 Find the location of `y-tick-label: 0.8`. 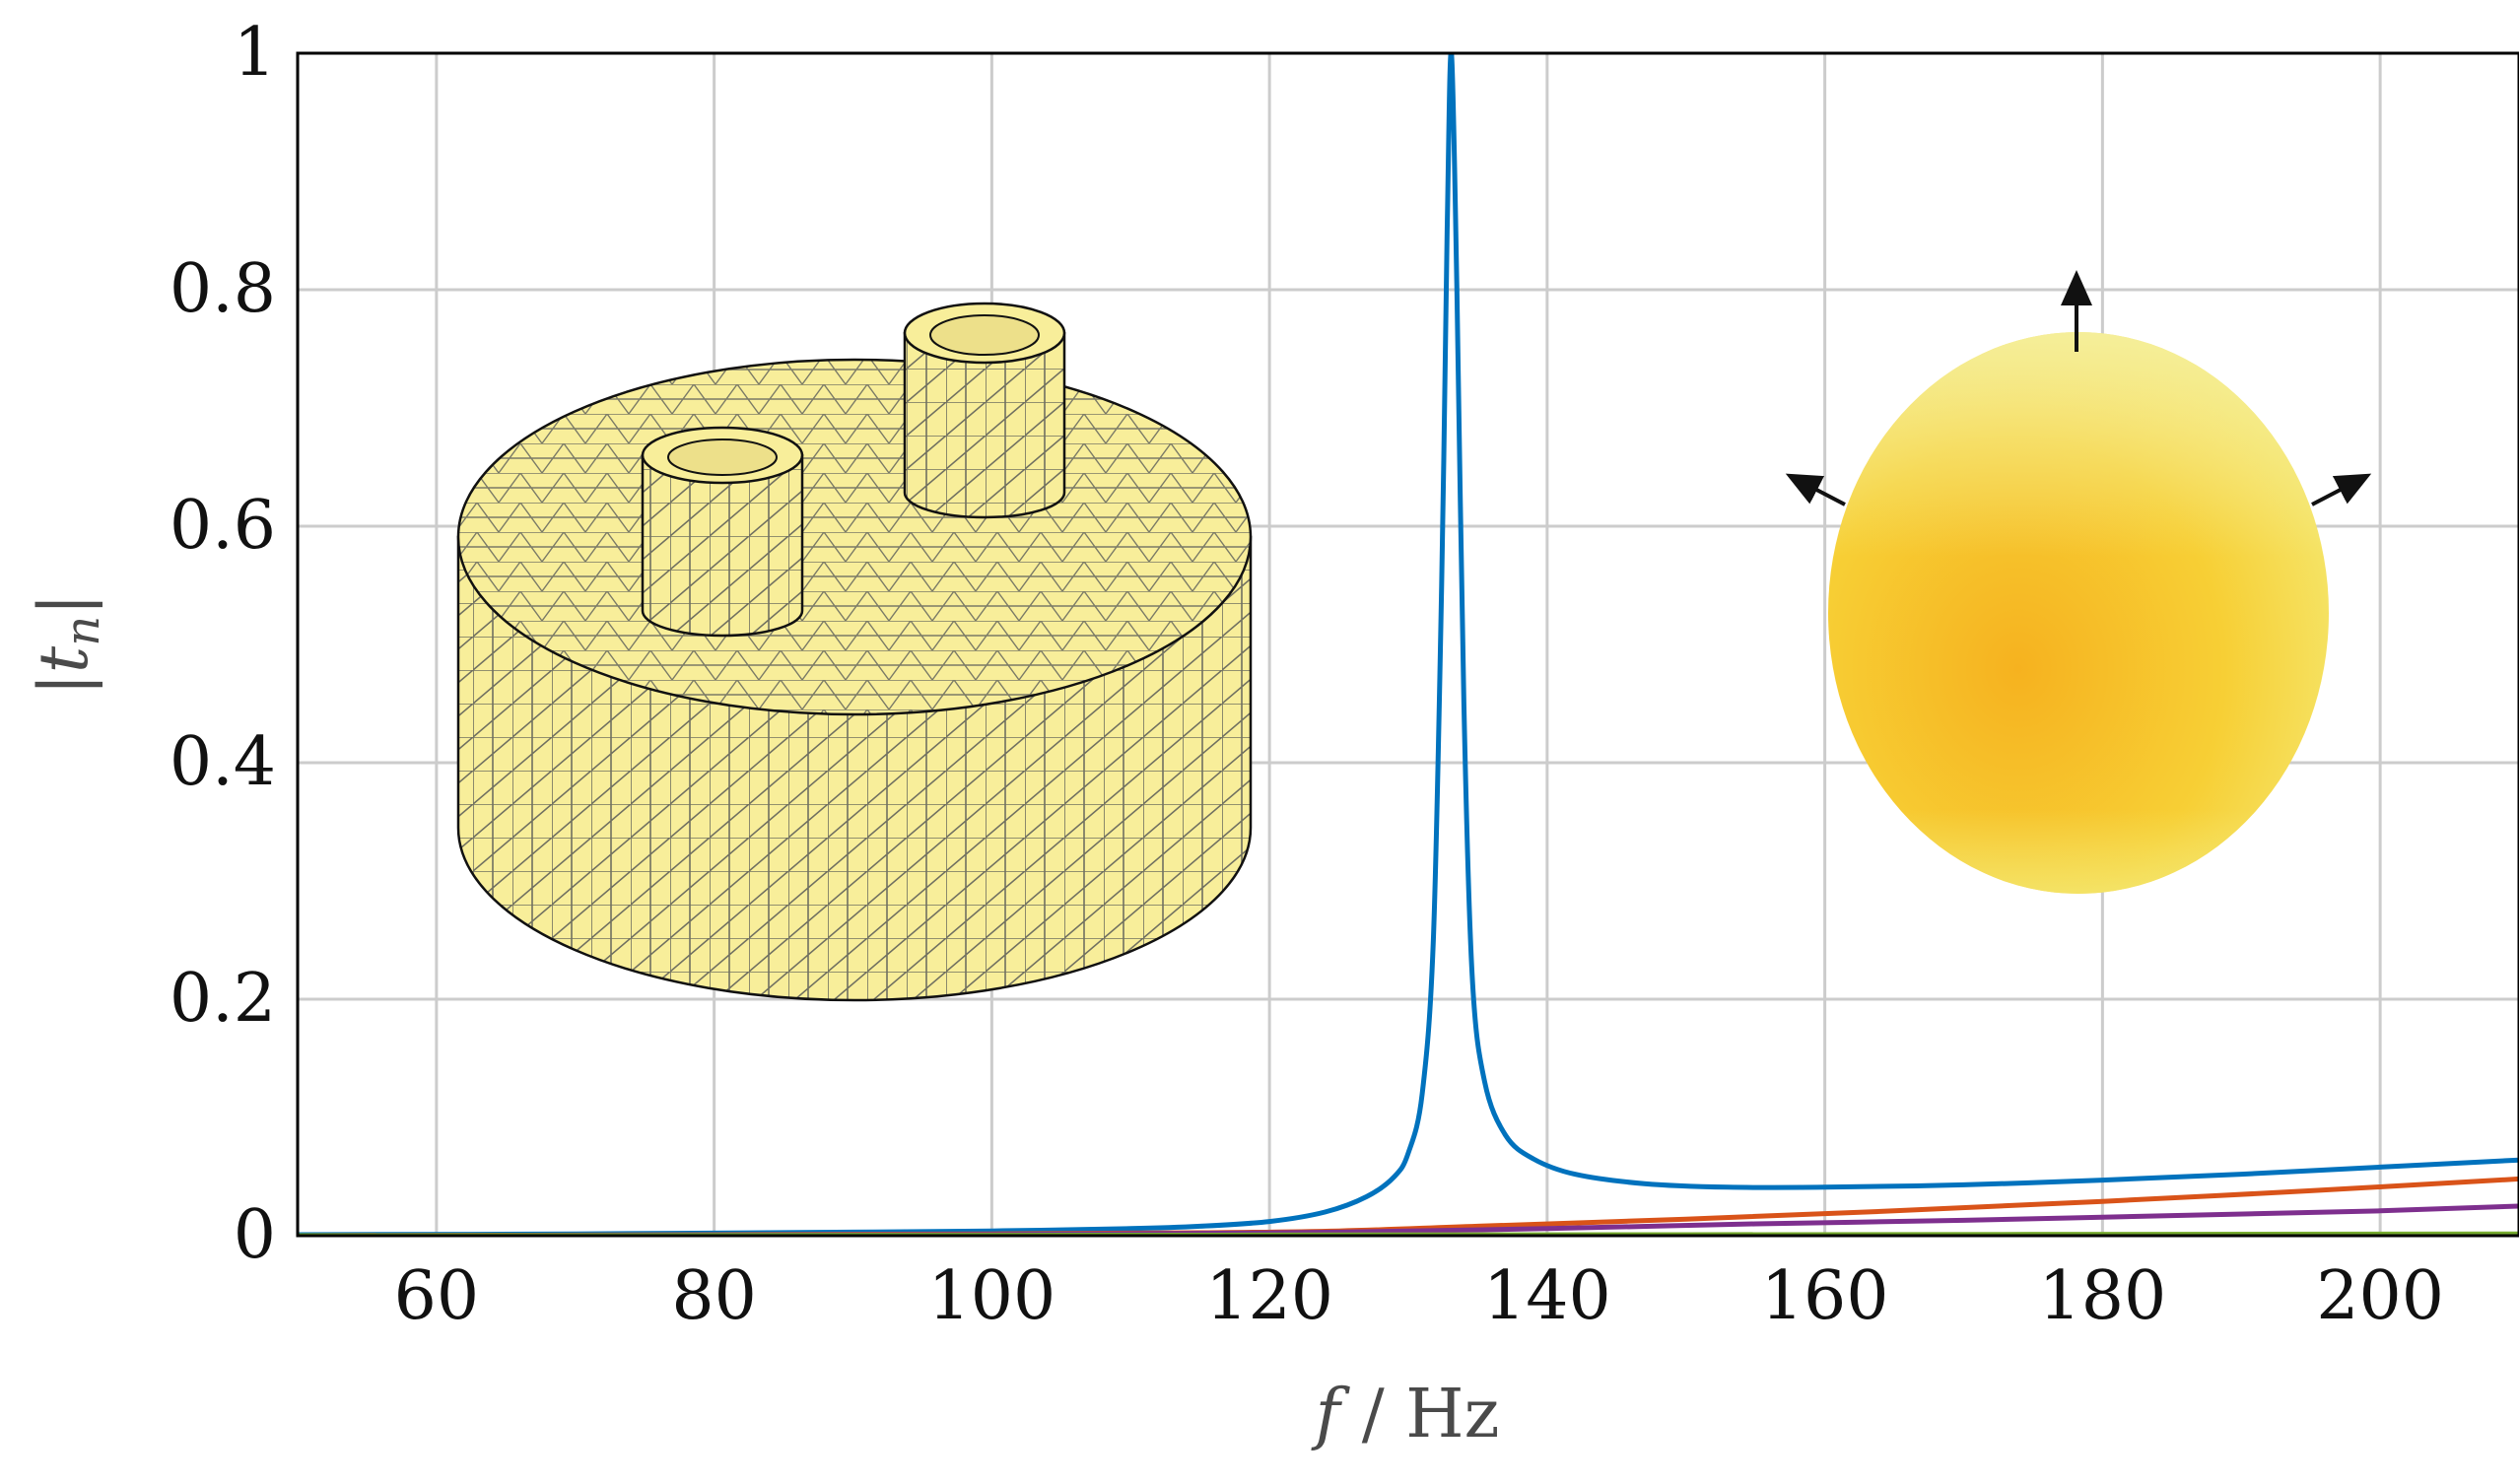

y-tick-label: 0.8 is located at coordinates (223, 289).